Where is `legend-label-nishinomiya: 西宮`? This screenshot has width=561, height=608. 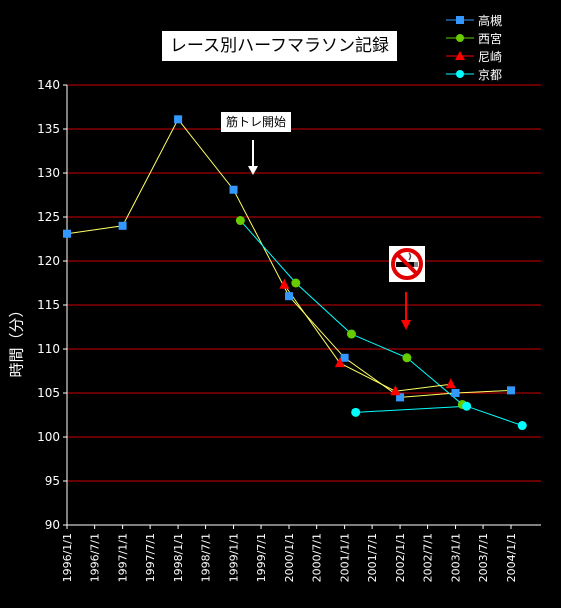 legend-label-nishinomiya: 西宮 is located at coordinates (490, 38).